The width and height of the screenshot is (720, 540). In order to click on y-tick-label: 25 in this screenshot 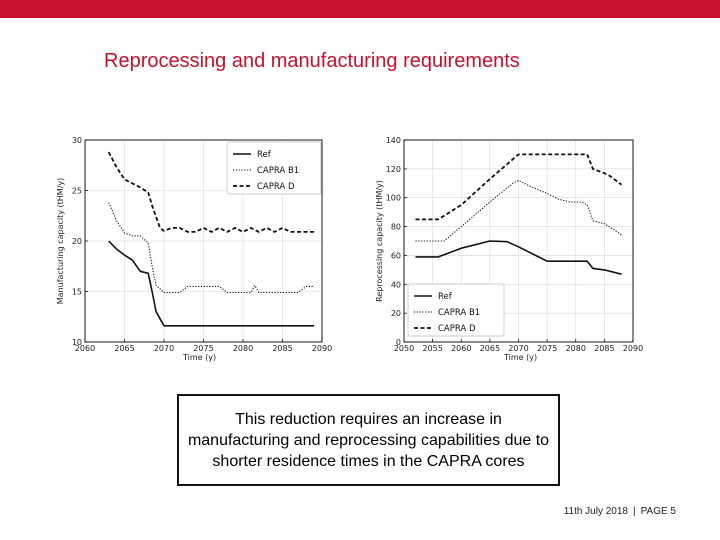, I will do `click(77, 191)`.